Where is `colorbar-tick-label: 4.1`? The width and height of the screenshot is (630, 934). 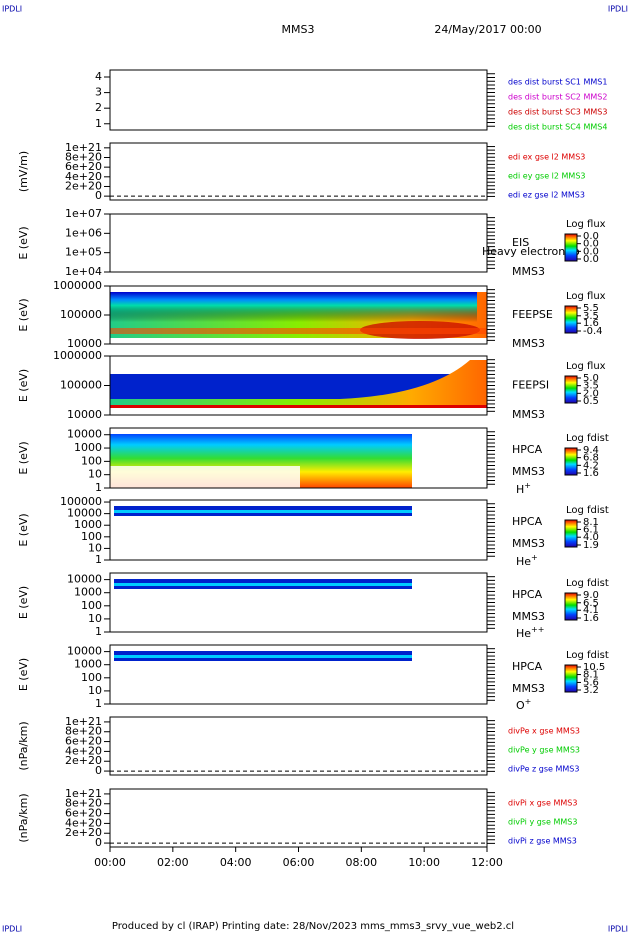 colorbar-tick-label: 4.1 is located at coordinates (591, 610).